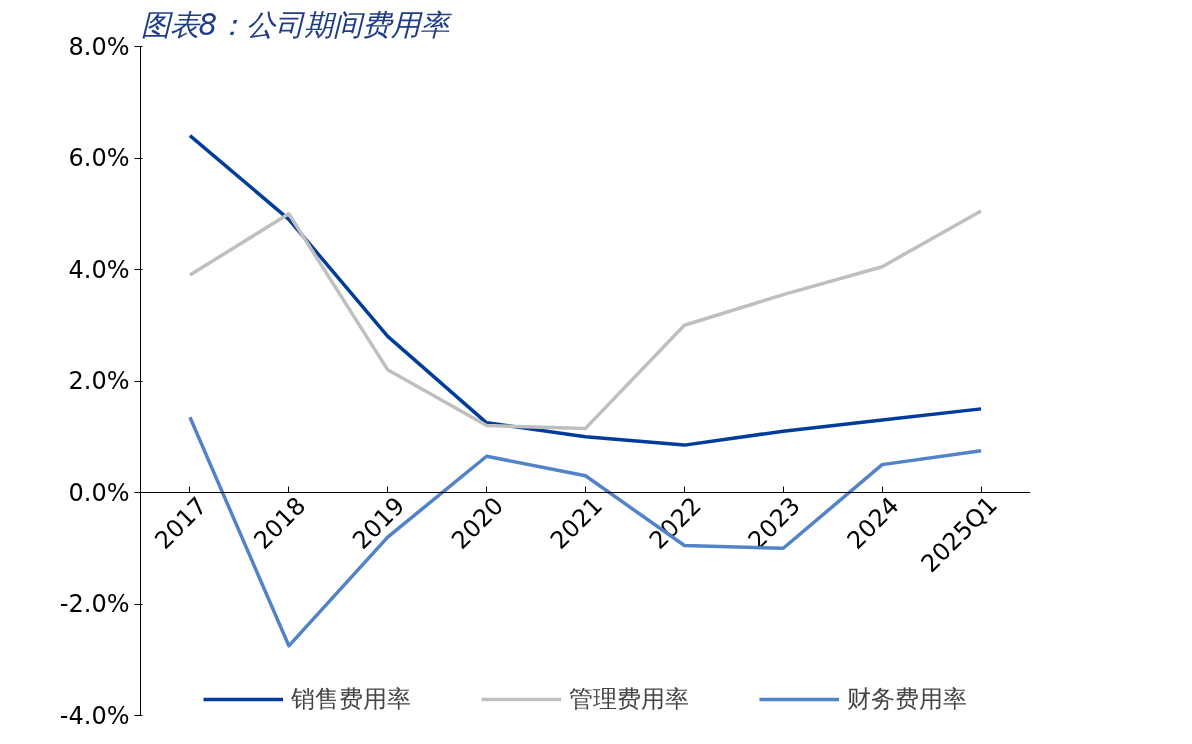 This screenshot has width=1192, height=744. I want to click on chart-title: 图表8：公司期间费用率, so click(296, 24).